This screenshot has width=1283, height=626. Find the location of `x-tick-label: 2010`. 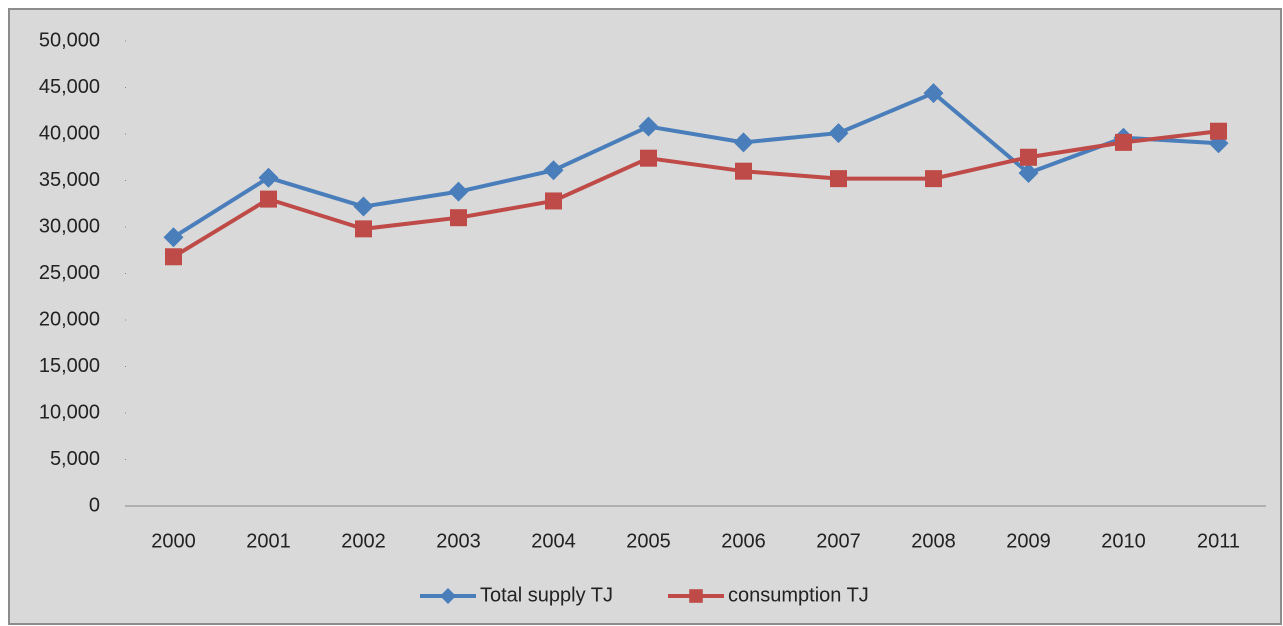

x-tick-label: 2010 is located at coordinates (1123, 541).